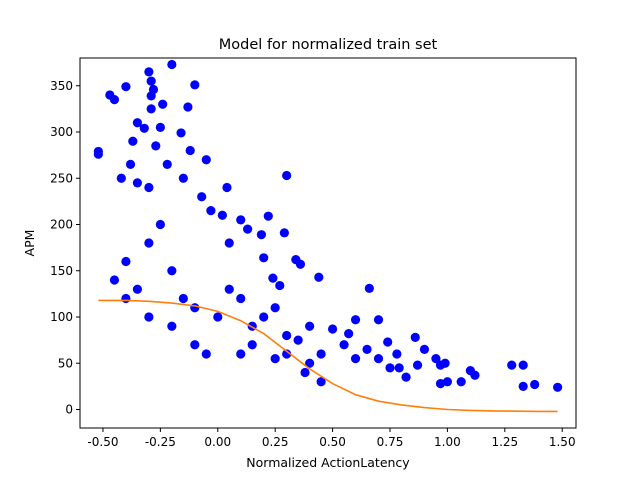  Describe the element at coordinates (61, 317) in the screenshot. I see `y-tick-label: 100` at that location.